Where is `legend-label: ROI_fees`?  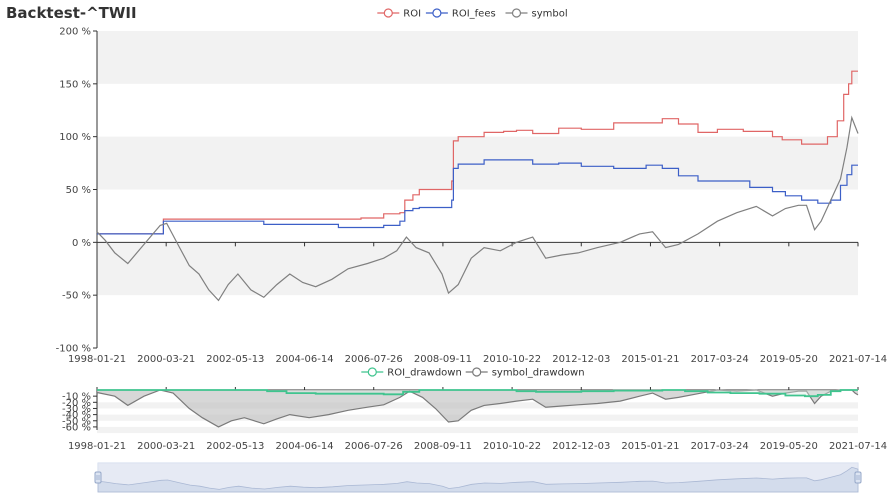
legend-label: ROI_fees is located at coordinates (474, 14).